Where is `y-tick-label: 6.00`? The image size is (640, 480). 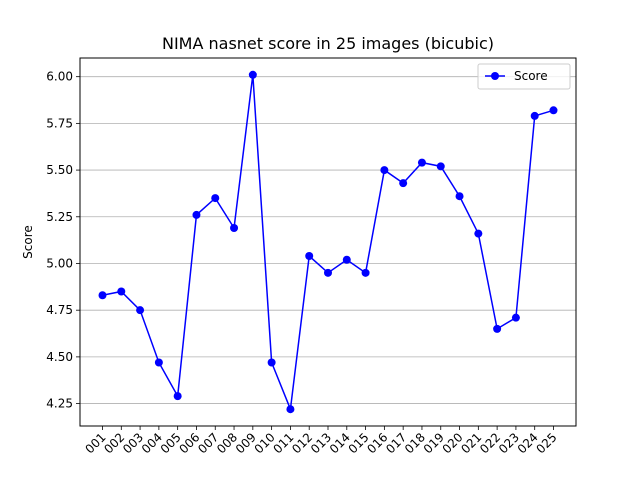 y-tick-label: 6.00 is located at coordinates (59, 77).